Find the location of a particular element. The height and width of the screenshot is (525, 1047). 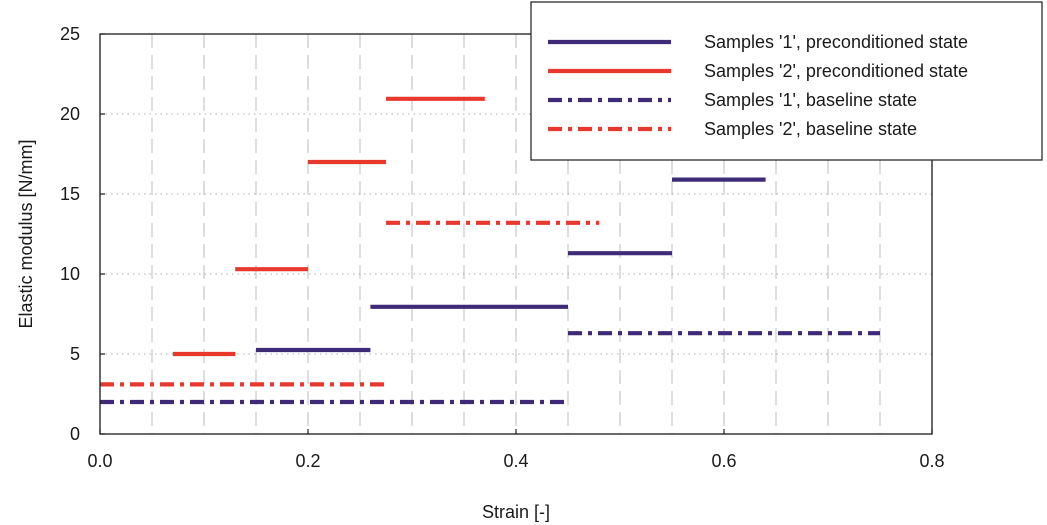

x-axis-label: Strain [-] is located at coordinates (516, 512).